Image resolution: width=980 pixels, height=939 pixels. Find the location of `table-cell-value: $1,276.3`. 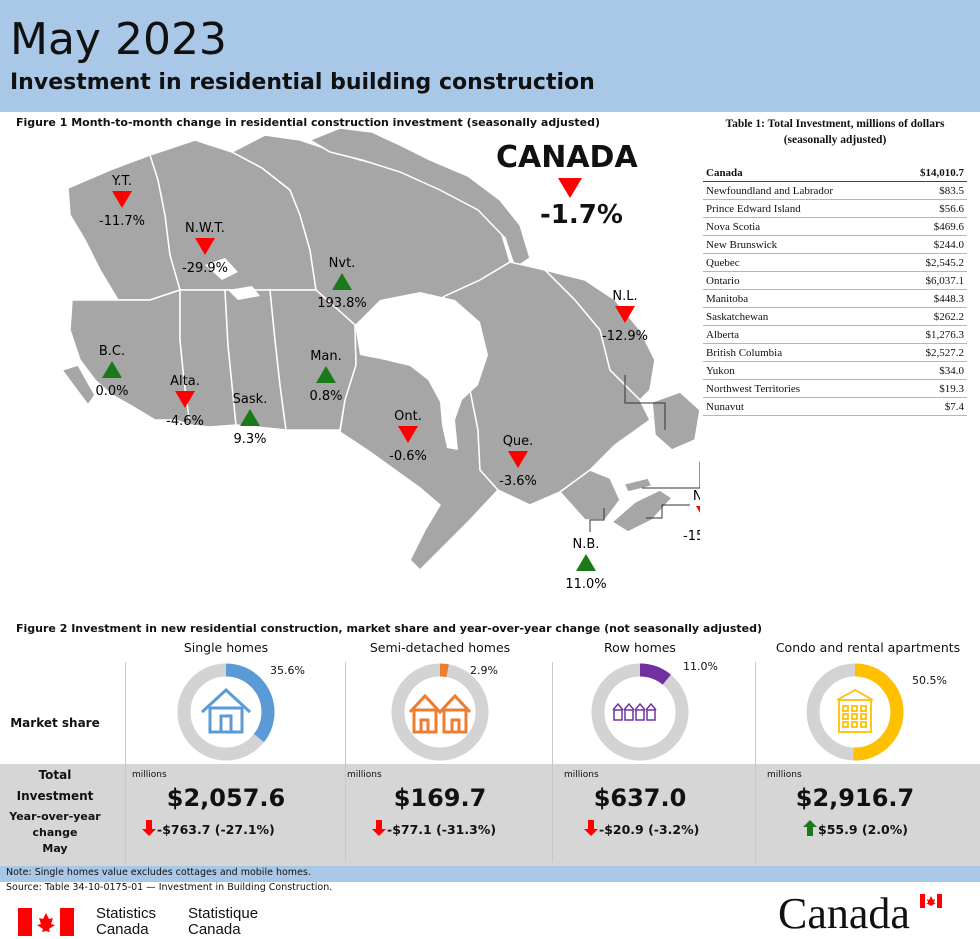

table-cell-value: $1,276.3 is located at coordinates (930, 334).